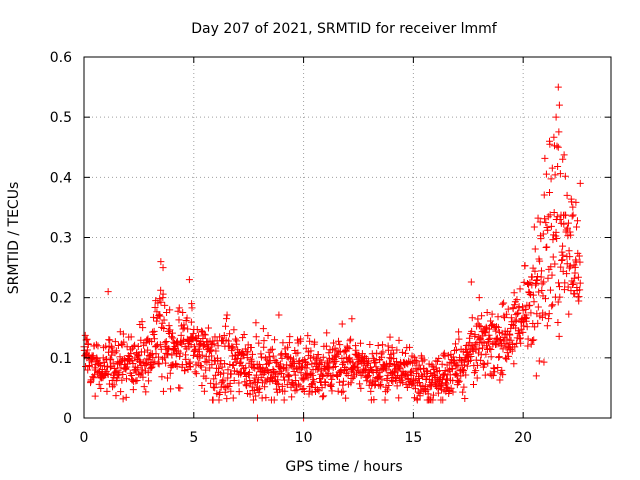 The height and width of the screenshot is (480, 640). Describe the element at coordinates (523, 438) in the screenshot. I see `x-tick-label: 20` at that location.